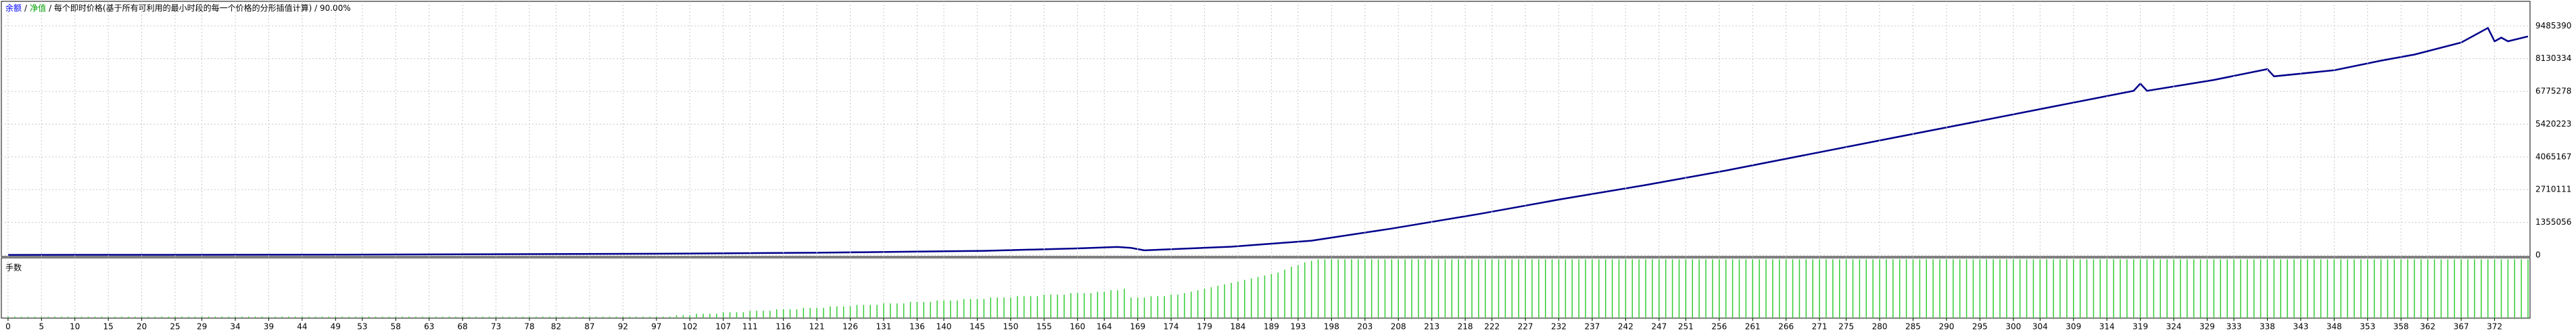 The width and height of the screenshot is (2576, 333). Describe the element at coordinates (13, 268) in the screenshot. I see `panel-title: 手数` at that location.